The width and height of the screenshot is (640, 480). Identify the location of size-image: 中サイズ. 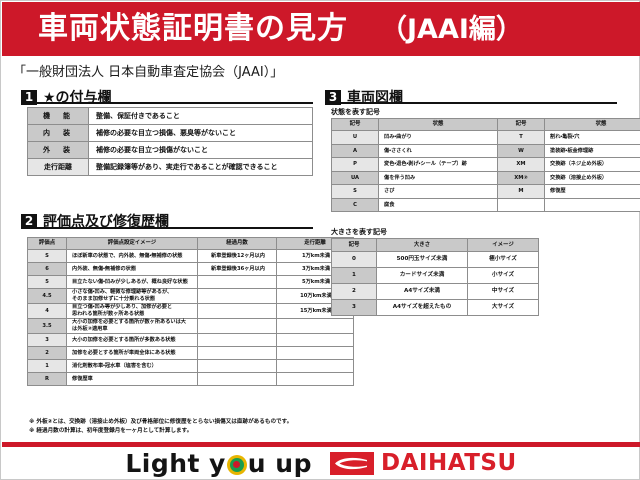
(503, 291).